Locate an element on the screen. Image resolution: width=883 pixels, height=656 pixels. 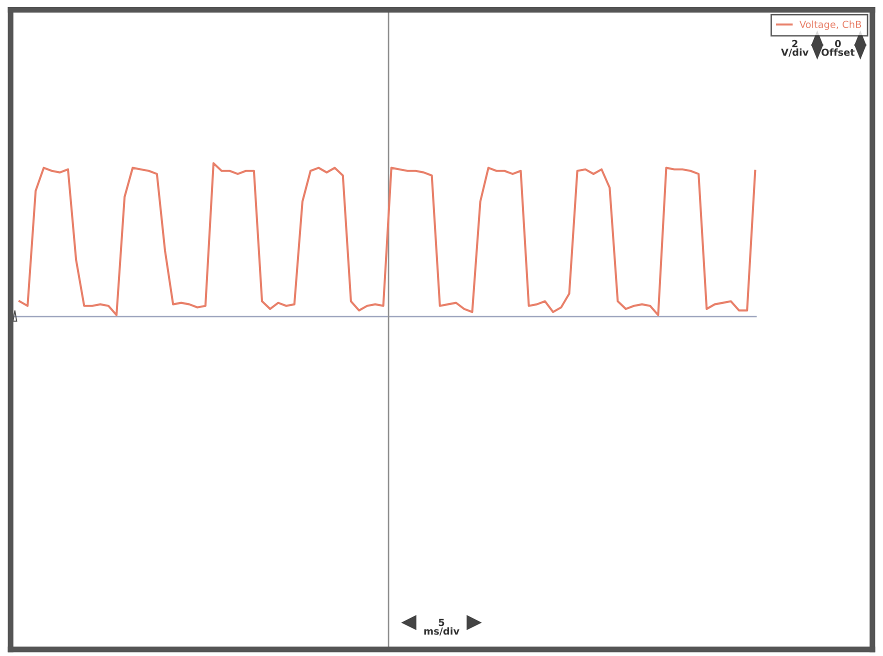
text: 5 ms/div is located at coordinates (442, 627).